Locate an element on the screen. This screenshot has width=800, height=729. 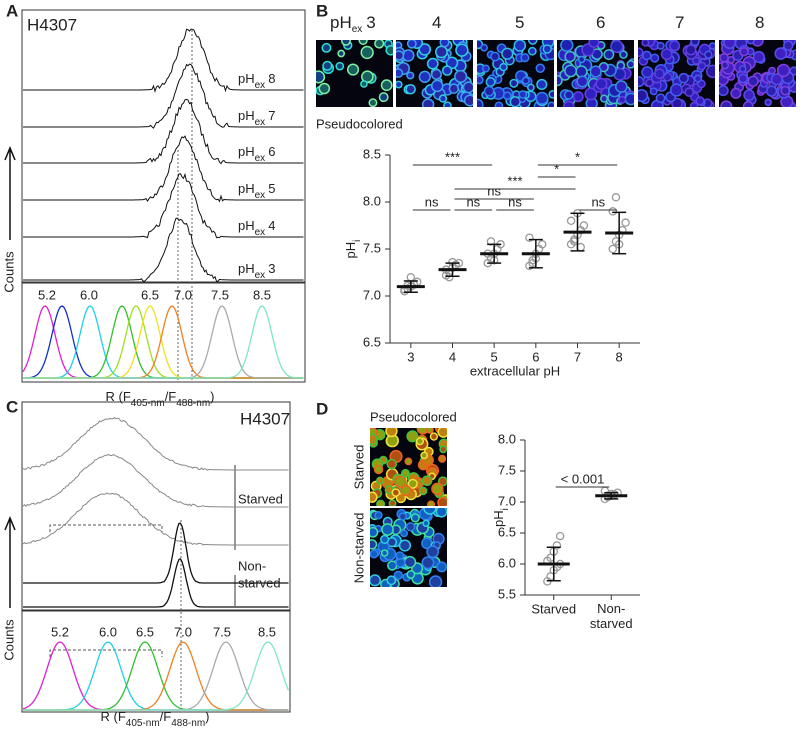
panel-title: H4307 is located at coordinates (265, 418).